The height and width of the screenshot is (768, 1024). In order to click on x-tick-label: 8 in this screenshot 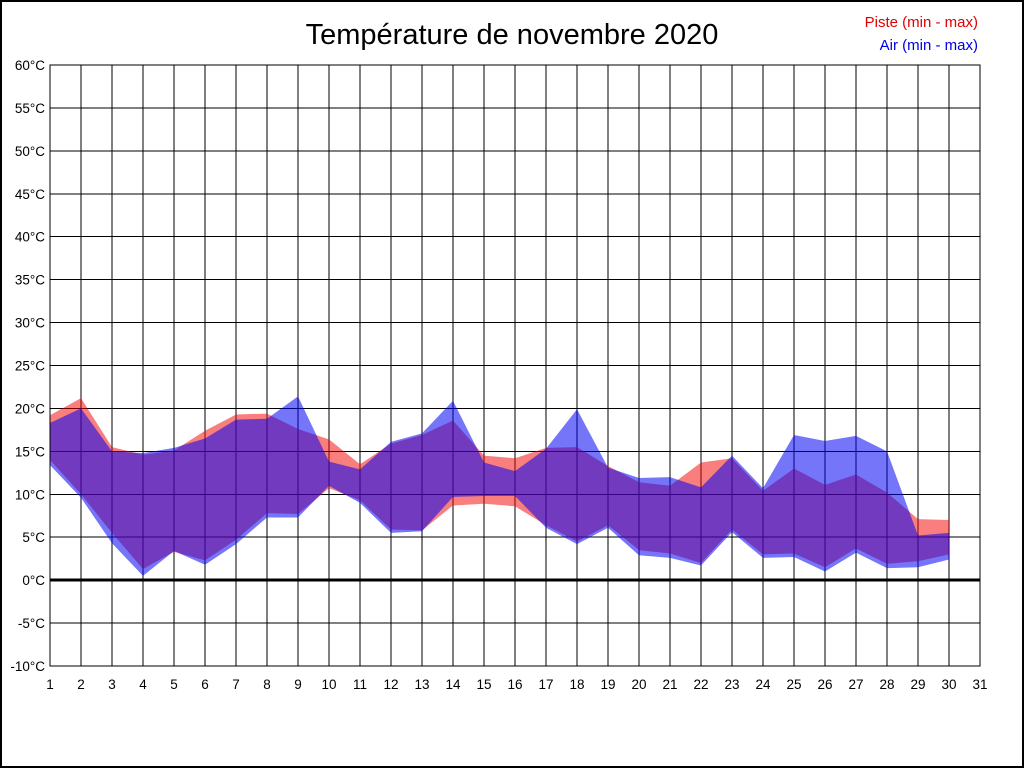, I will do `click(267, 684)`.